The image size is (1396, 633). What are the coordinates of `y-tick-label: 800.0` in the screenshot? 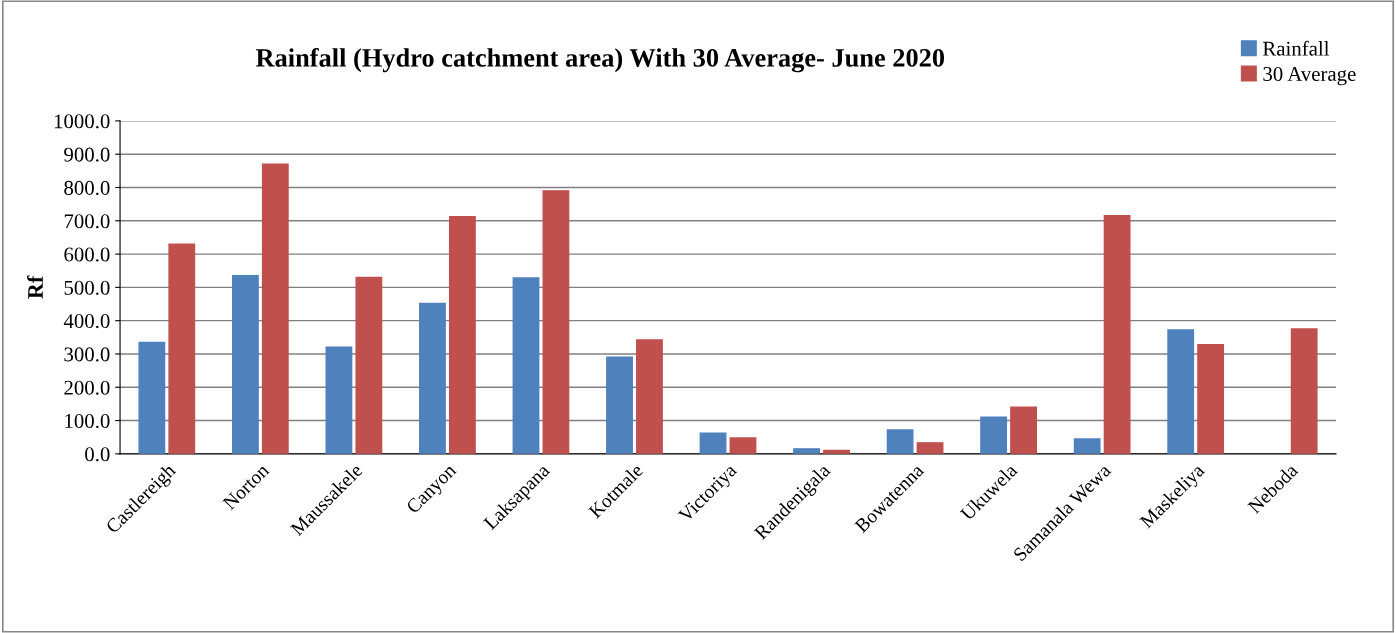 It's located at (87, 188).